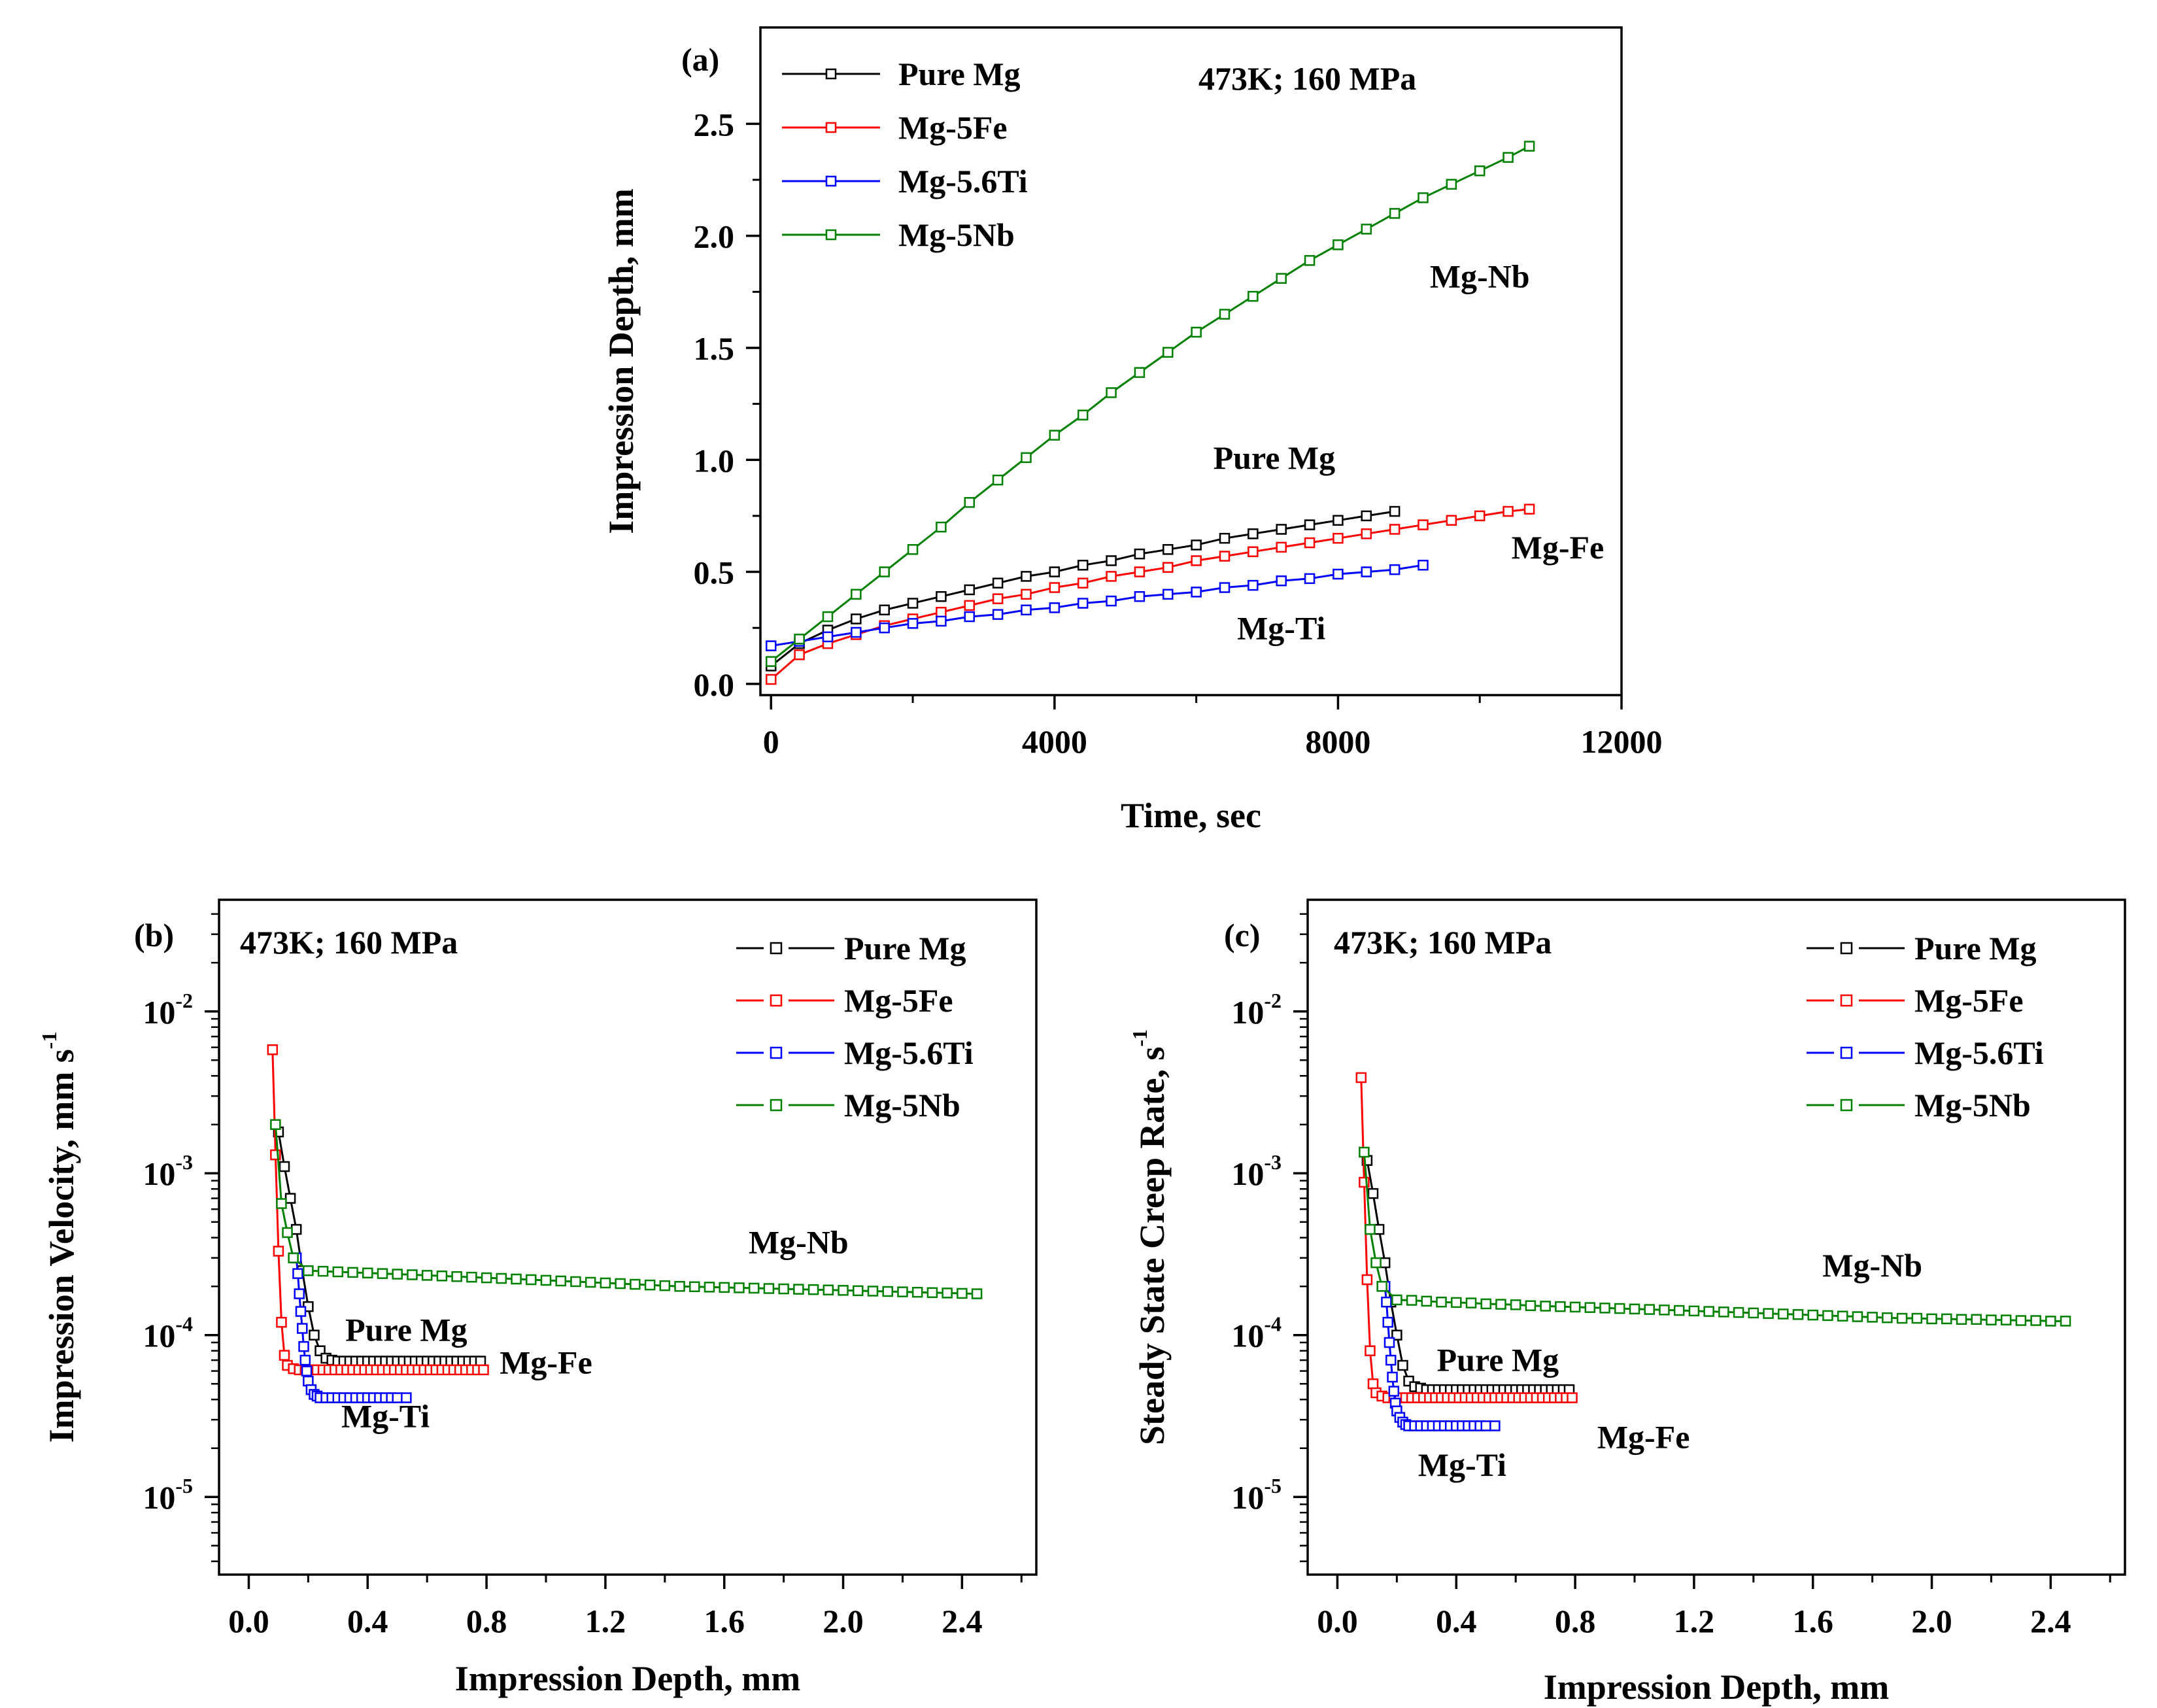  What do you see at coordinates (621, 361) in the screenshot?
I see `y-axis-title: Impression Depth, mm` at bounding box center [621, 361].